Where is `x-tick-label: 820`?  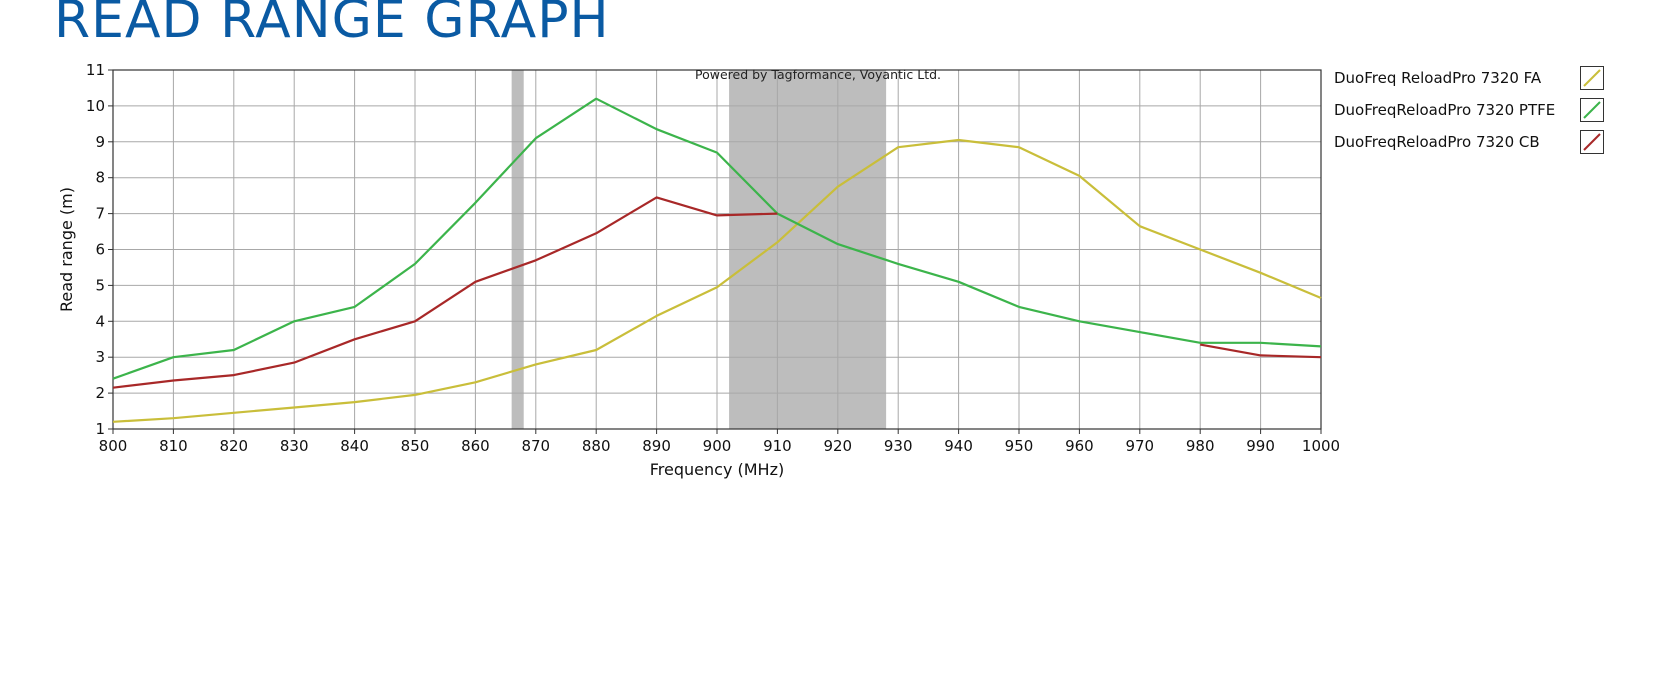 x-tick-label: 820 is located at coordinates (233, 446).